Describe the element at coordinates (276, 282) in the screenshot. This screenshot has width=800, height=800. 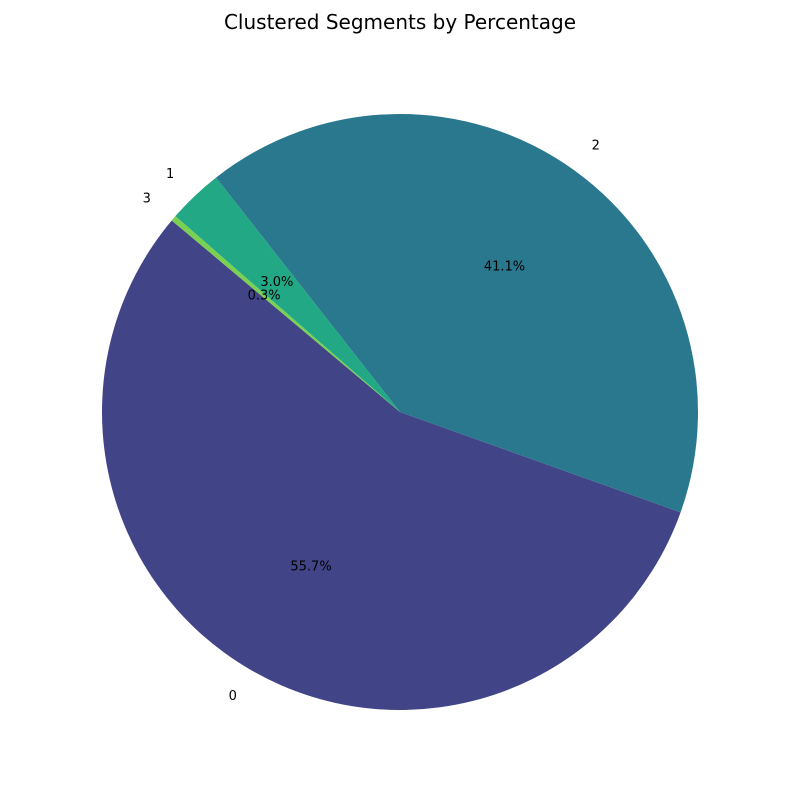
I see `slice-percent-1: 3.0%` at that location.